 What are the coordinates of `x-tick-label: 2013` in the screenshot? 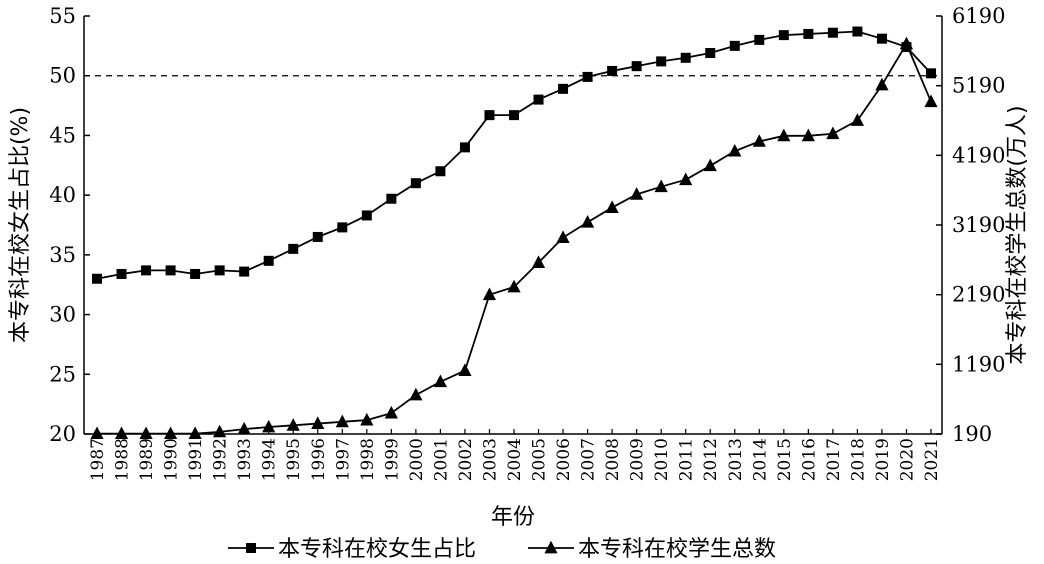 It's located at (736, 459).